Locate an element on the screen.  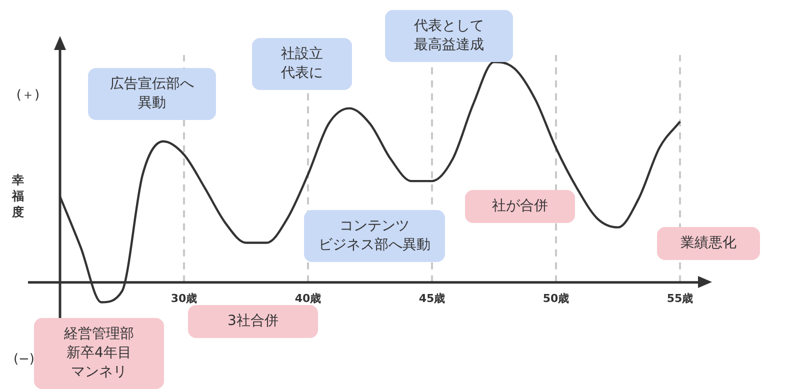
annotation: 広告宣伝部へ異動 is located at coordinates (152, 94).